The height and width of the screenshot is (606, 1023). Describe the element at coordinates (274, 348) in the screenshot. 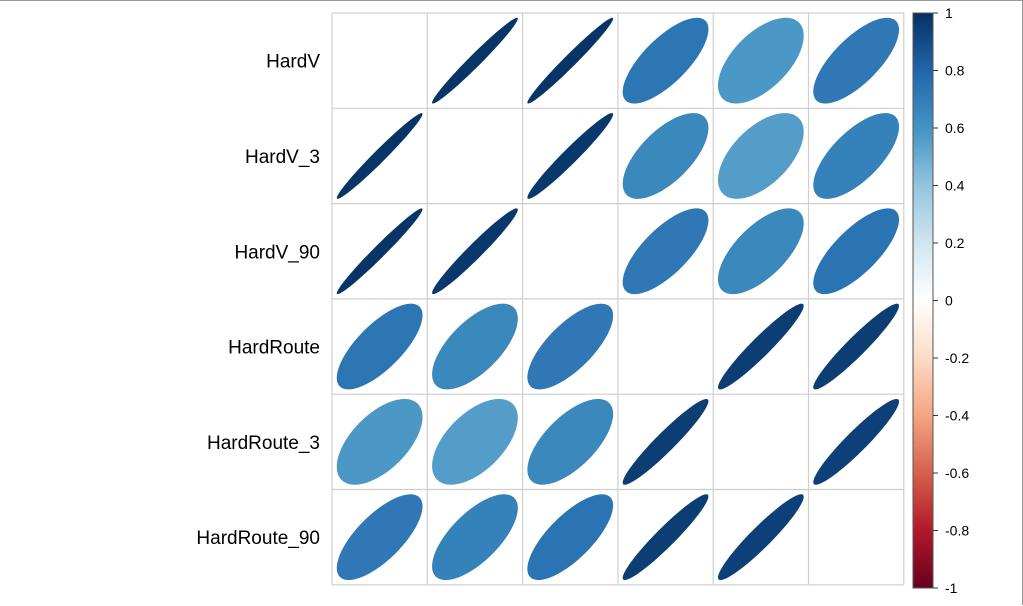

I see `row-label-HardRoute: HardRoute` at that location.